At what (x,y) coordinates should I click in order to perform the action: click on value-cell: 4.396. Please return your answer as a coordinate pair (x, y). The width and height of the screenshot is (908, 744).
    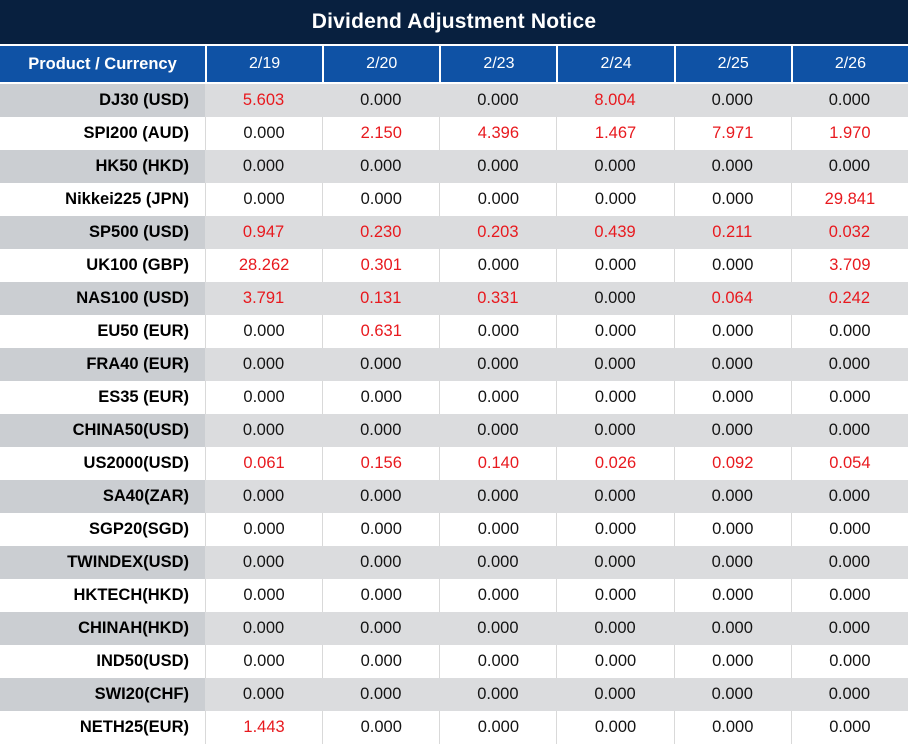
    Looking at the image, I should click on (497, 133).